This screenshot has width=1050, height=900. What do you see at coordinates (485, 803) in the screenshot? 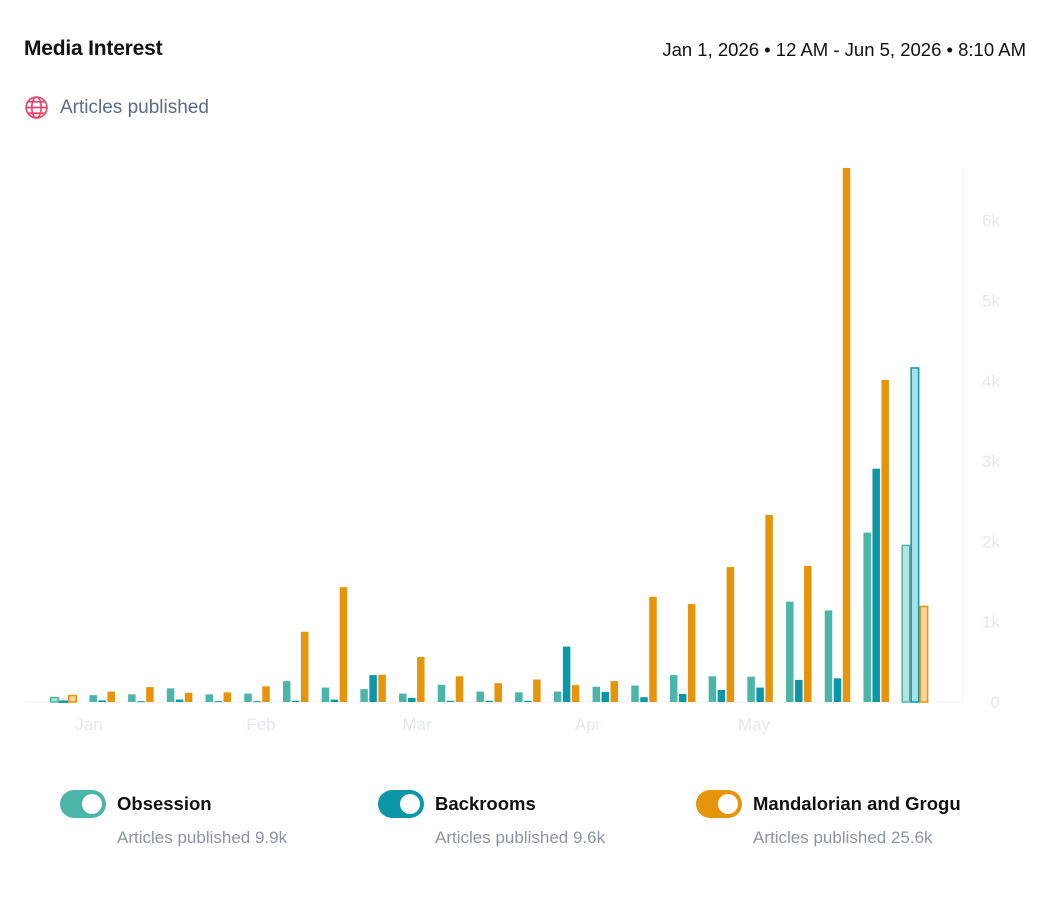
I see `legend-name: Backrooms` at bounding box center [485, 803].